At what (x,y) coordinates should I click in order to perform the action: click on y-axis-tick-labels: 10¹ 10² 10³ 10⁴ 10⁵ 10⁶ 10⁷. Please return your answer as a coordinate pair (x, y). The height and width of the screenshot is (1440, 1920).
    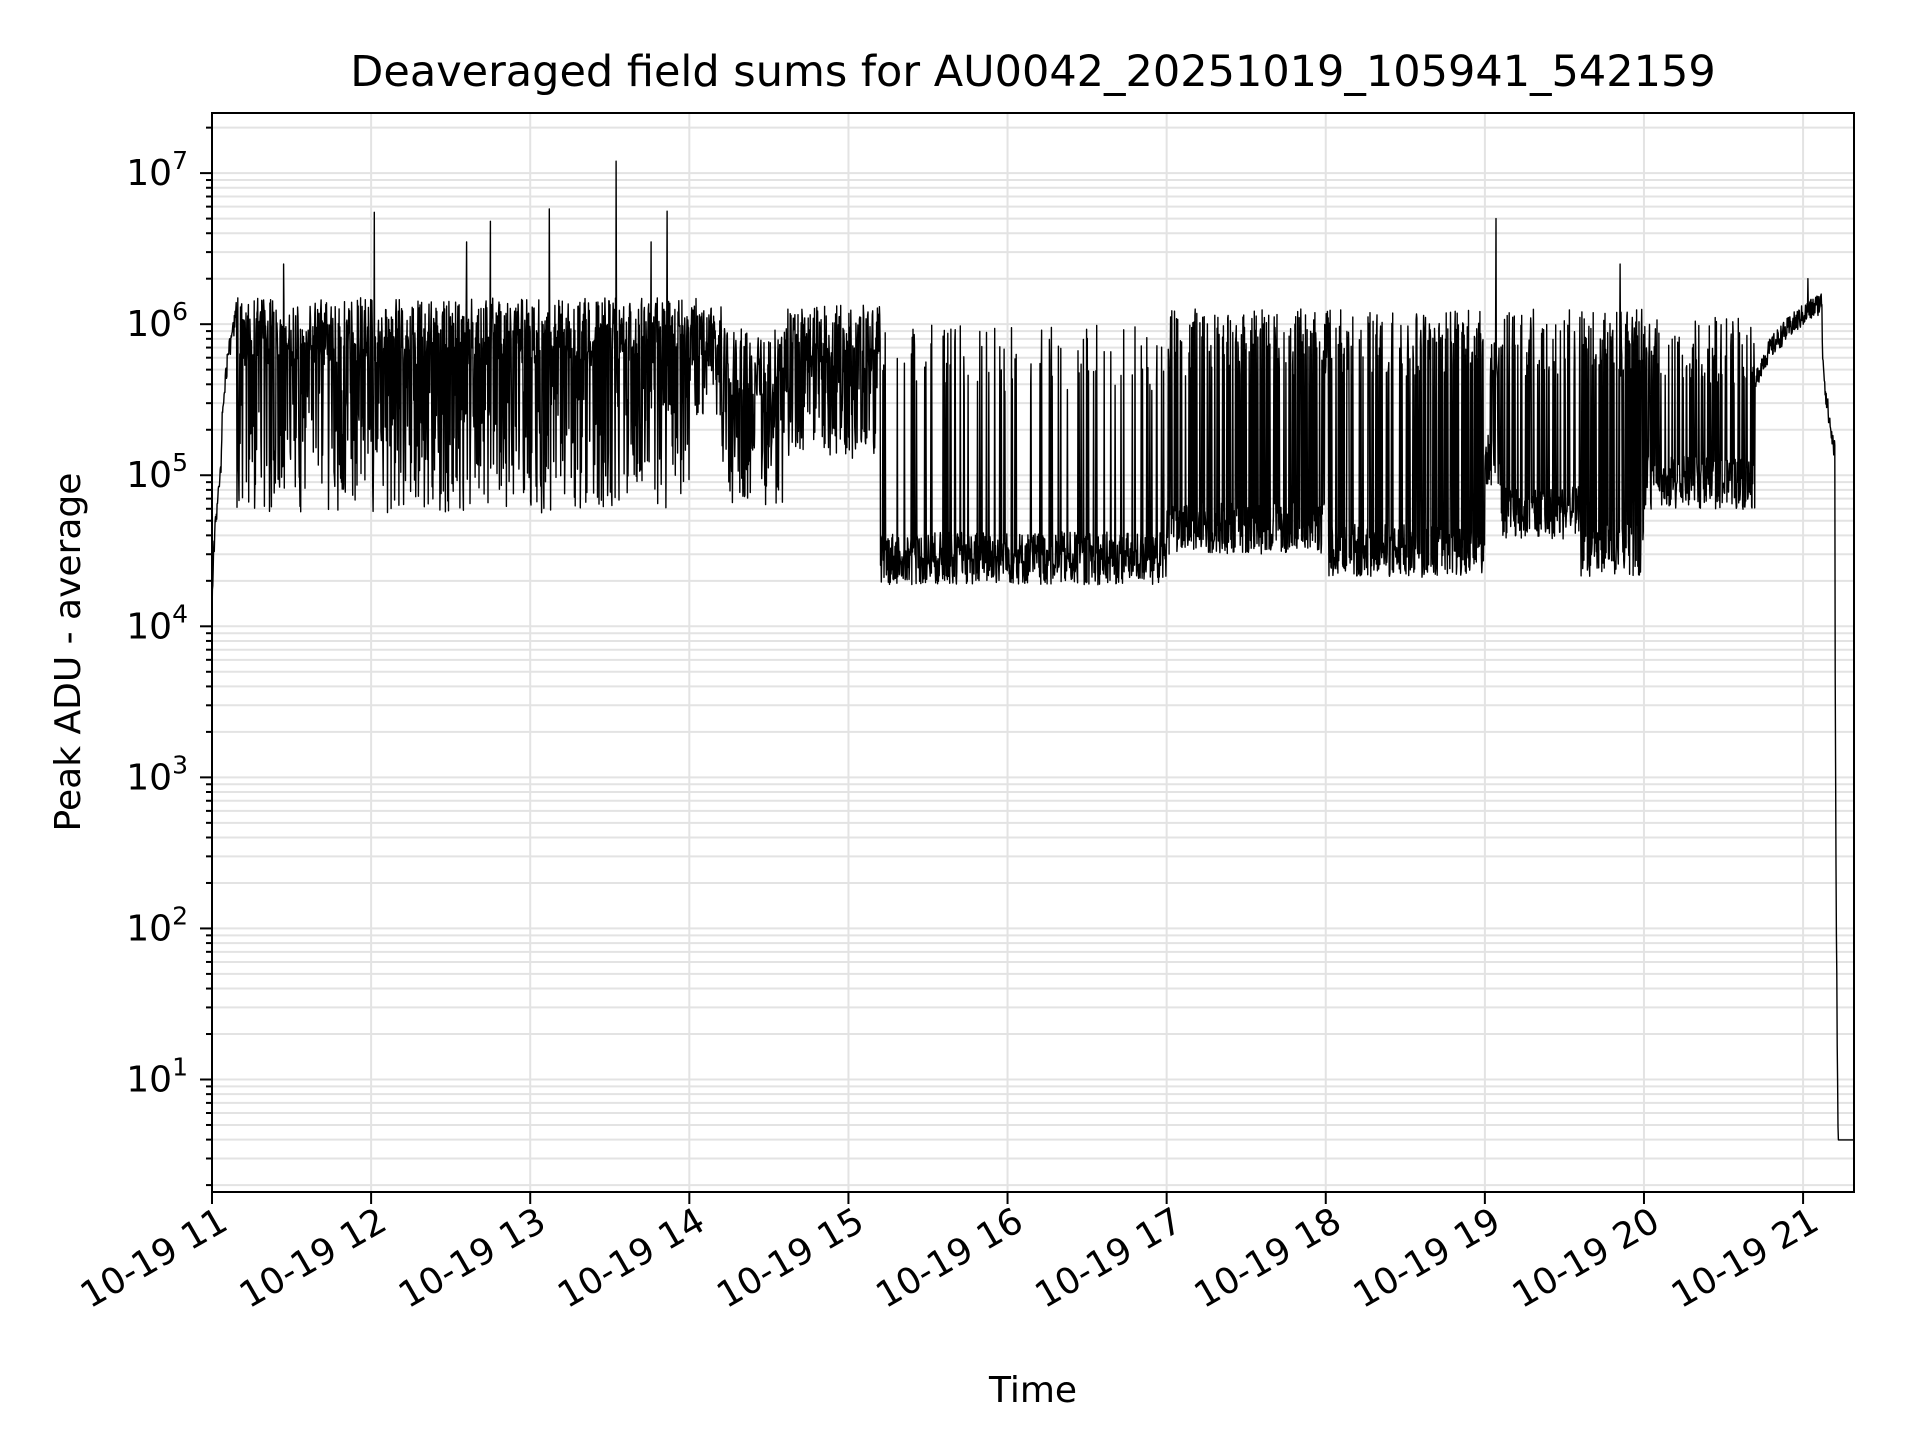
    Looking at the image, I should click on (157, 623).